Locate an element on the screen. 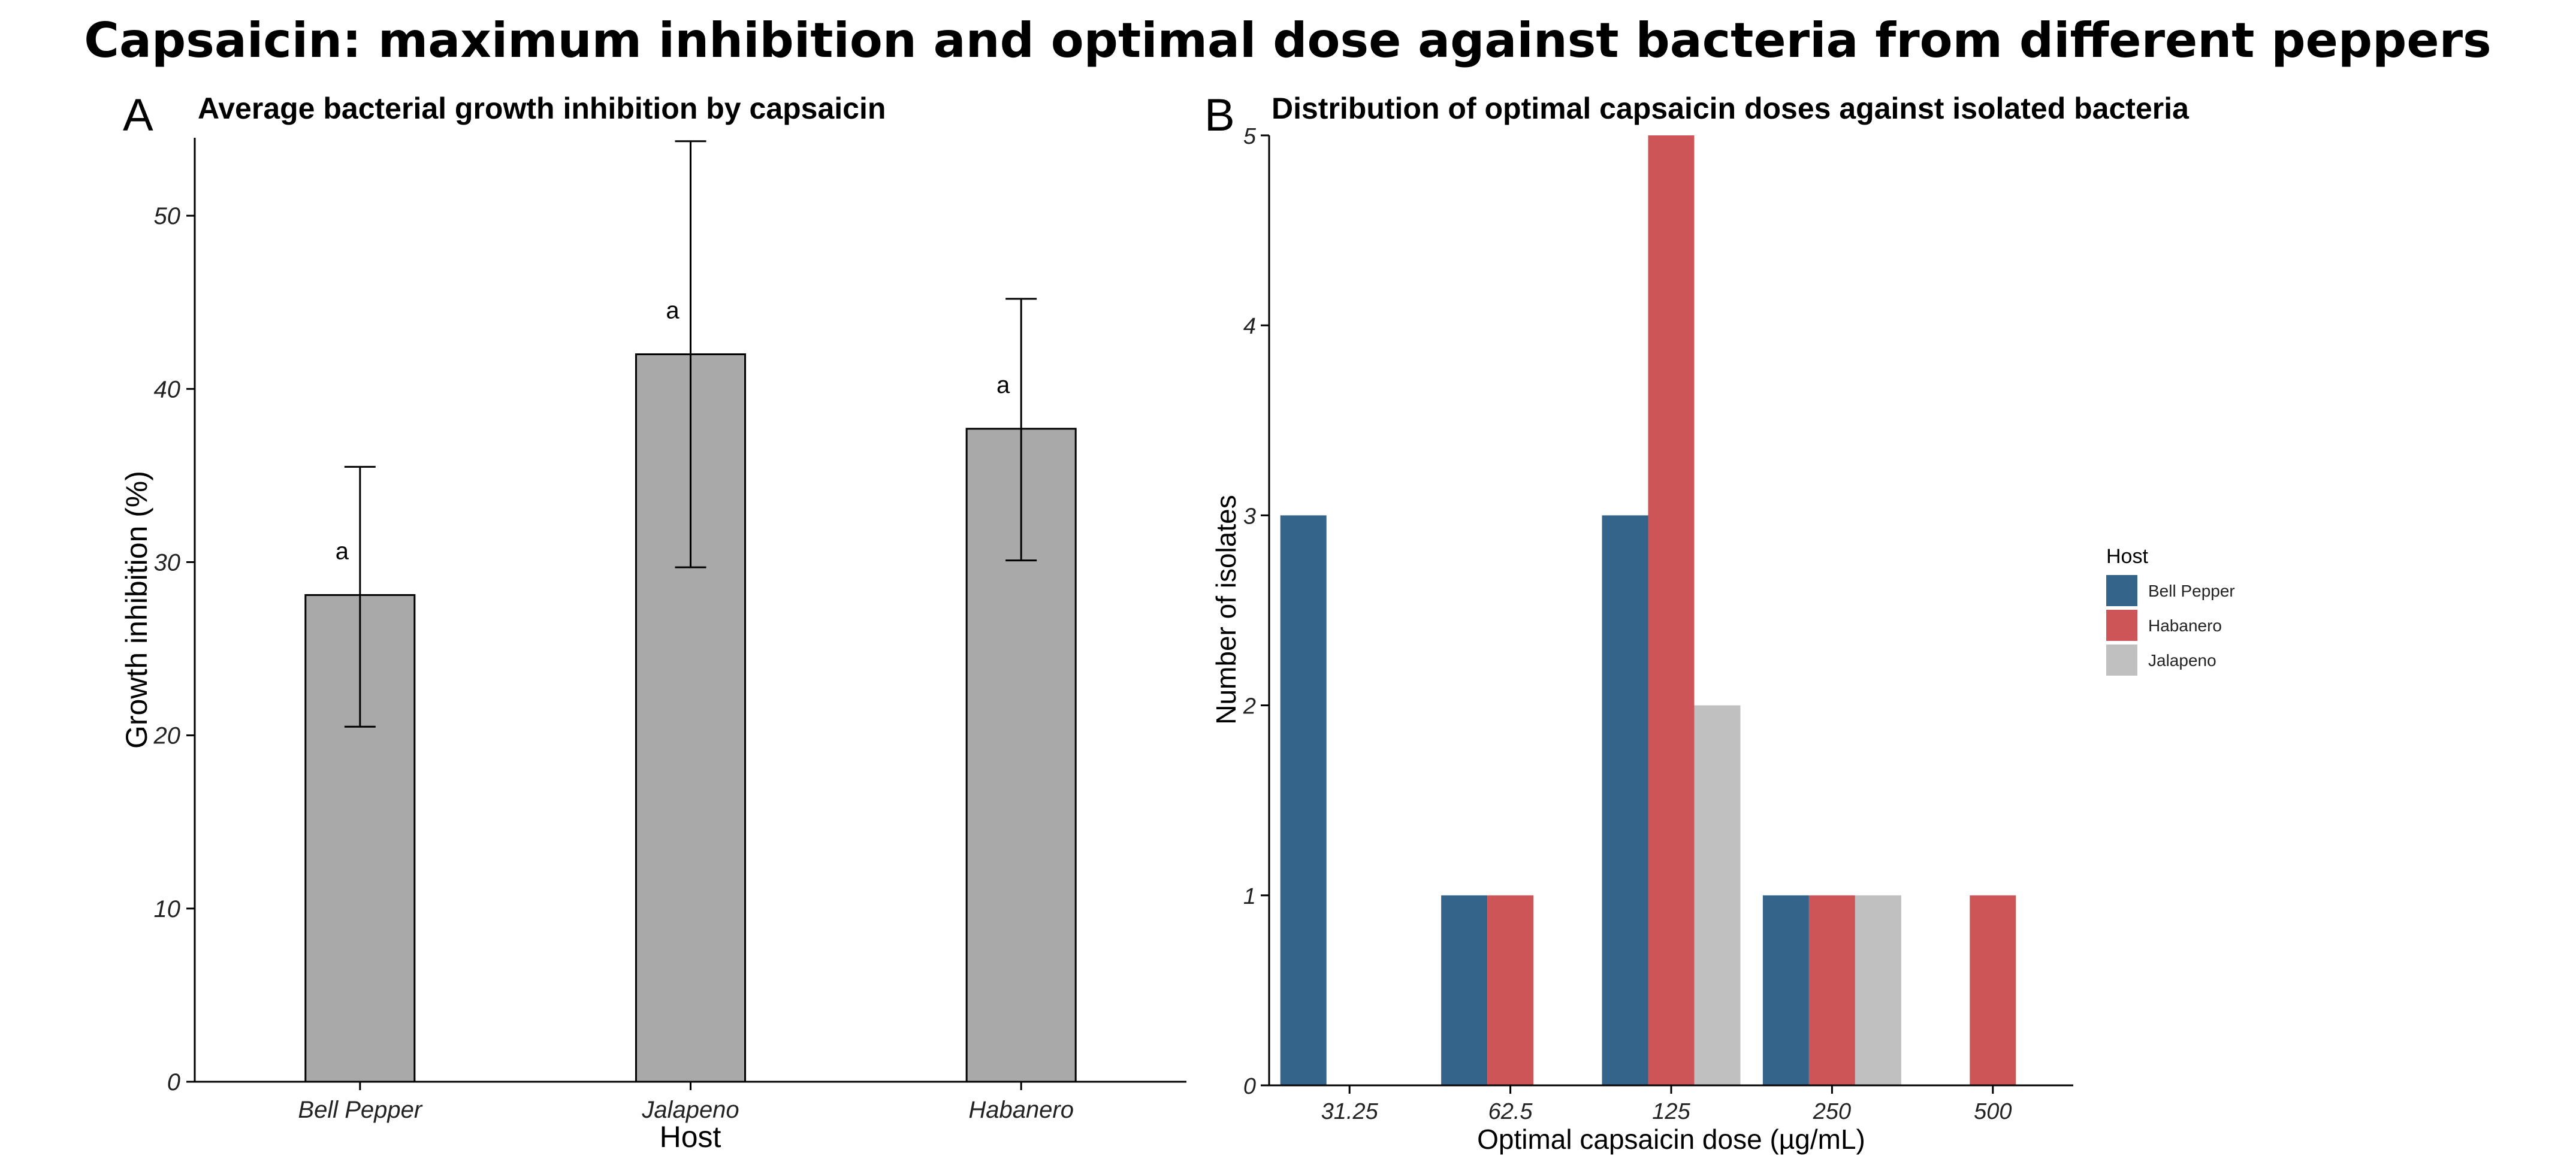 The image size is (2576, 1168). panel-a-y-ticks: 0 10 20 30 40 50 is located at coordinates (174, 650).